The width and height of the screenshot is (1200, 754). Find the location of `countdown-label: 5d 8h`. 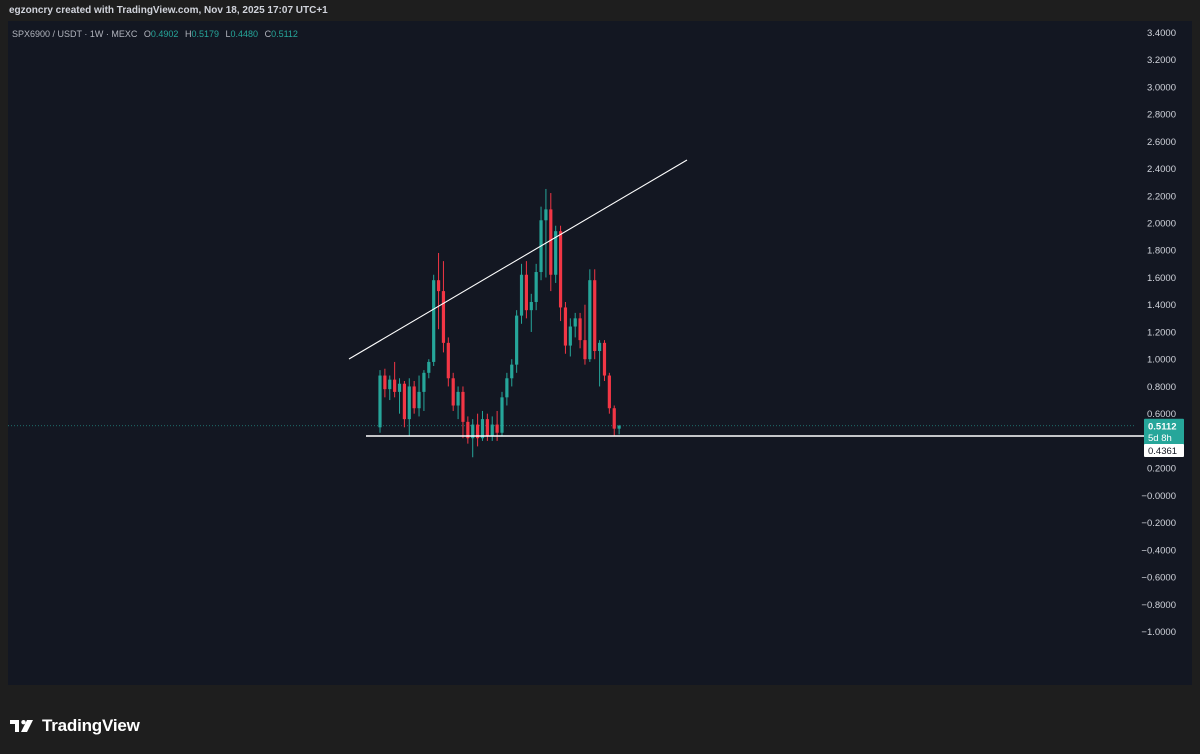

countdown-label: 5d 8h is located at coordinates (1160, 438).